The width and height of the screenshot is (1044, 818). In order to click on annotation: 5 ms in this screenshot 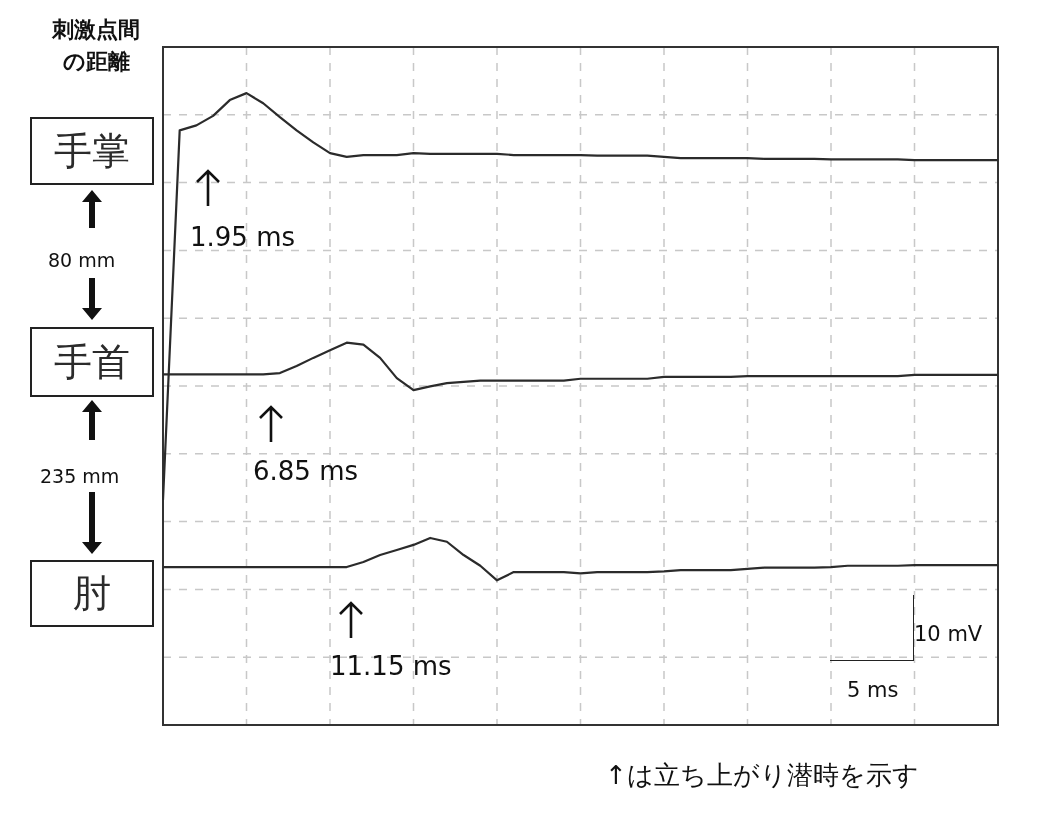, I will do `click(873, 690)`.